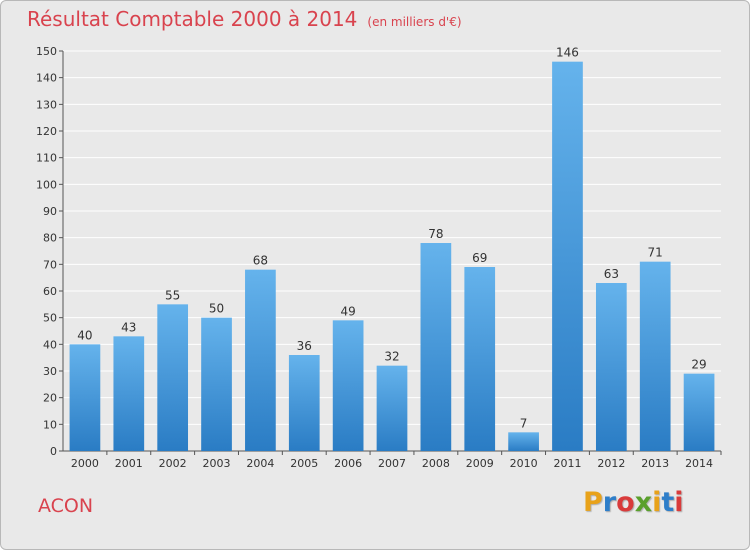  I want to click on chart-subtitle: (en milliers d'€), so click(414, 22).